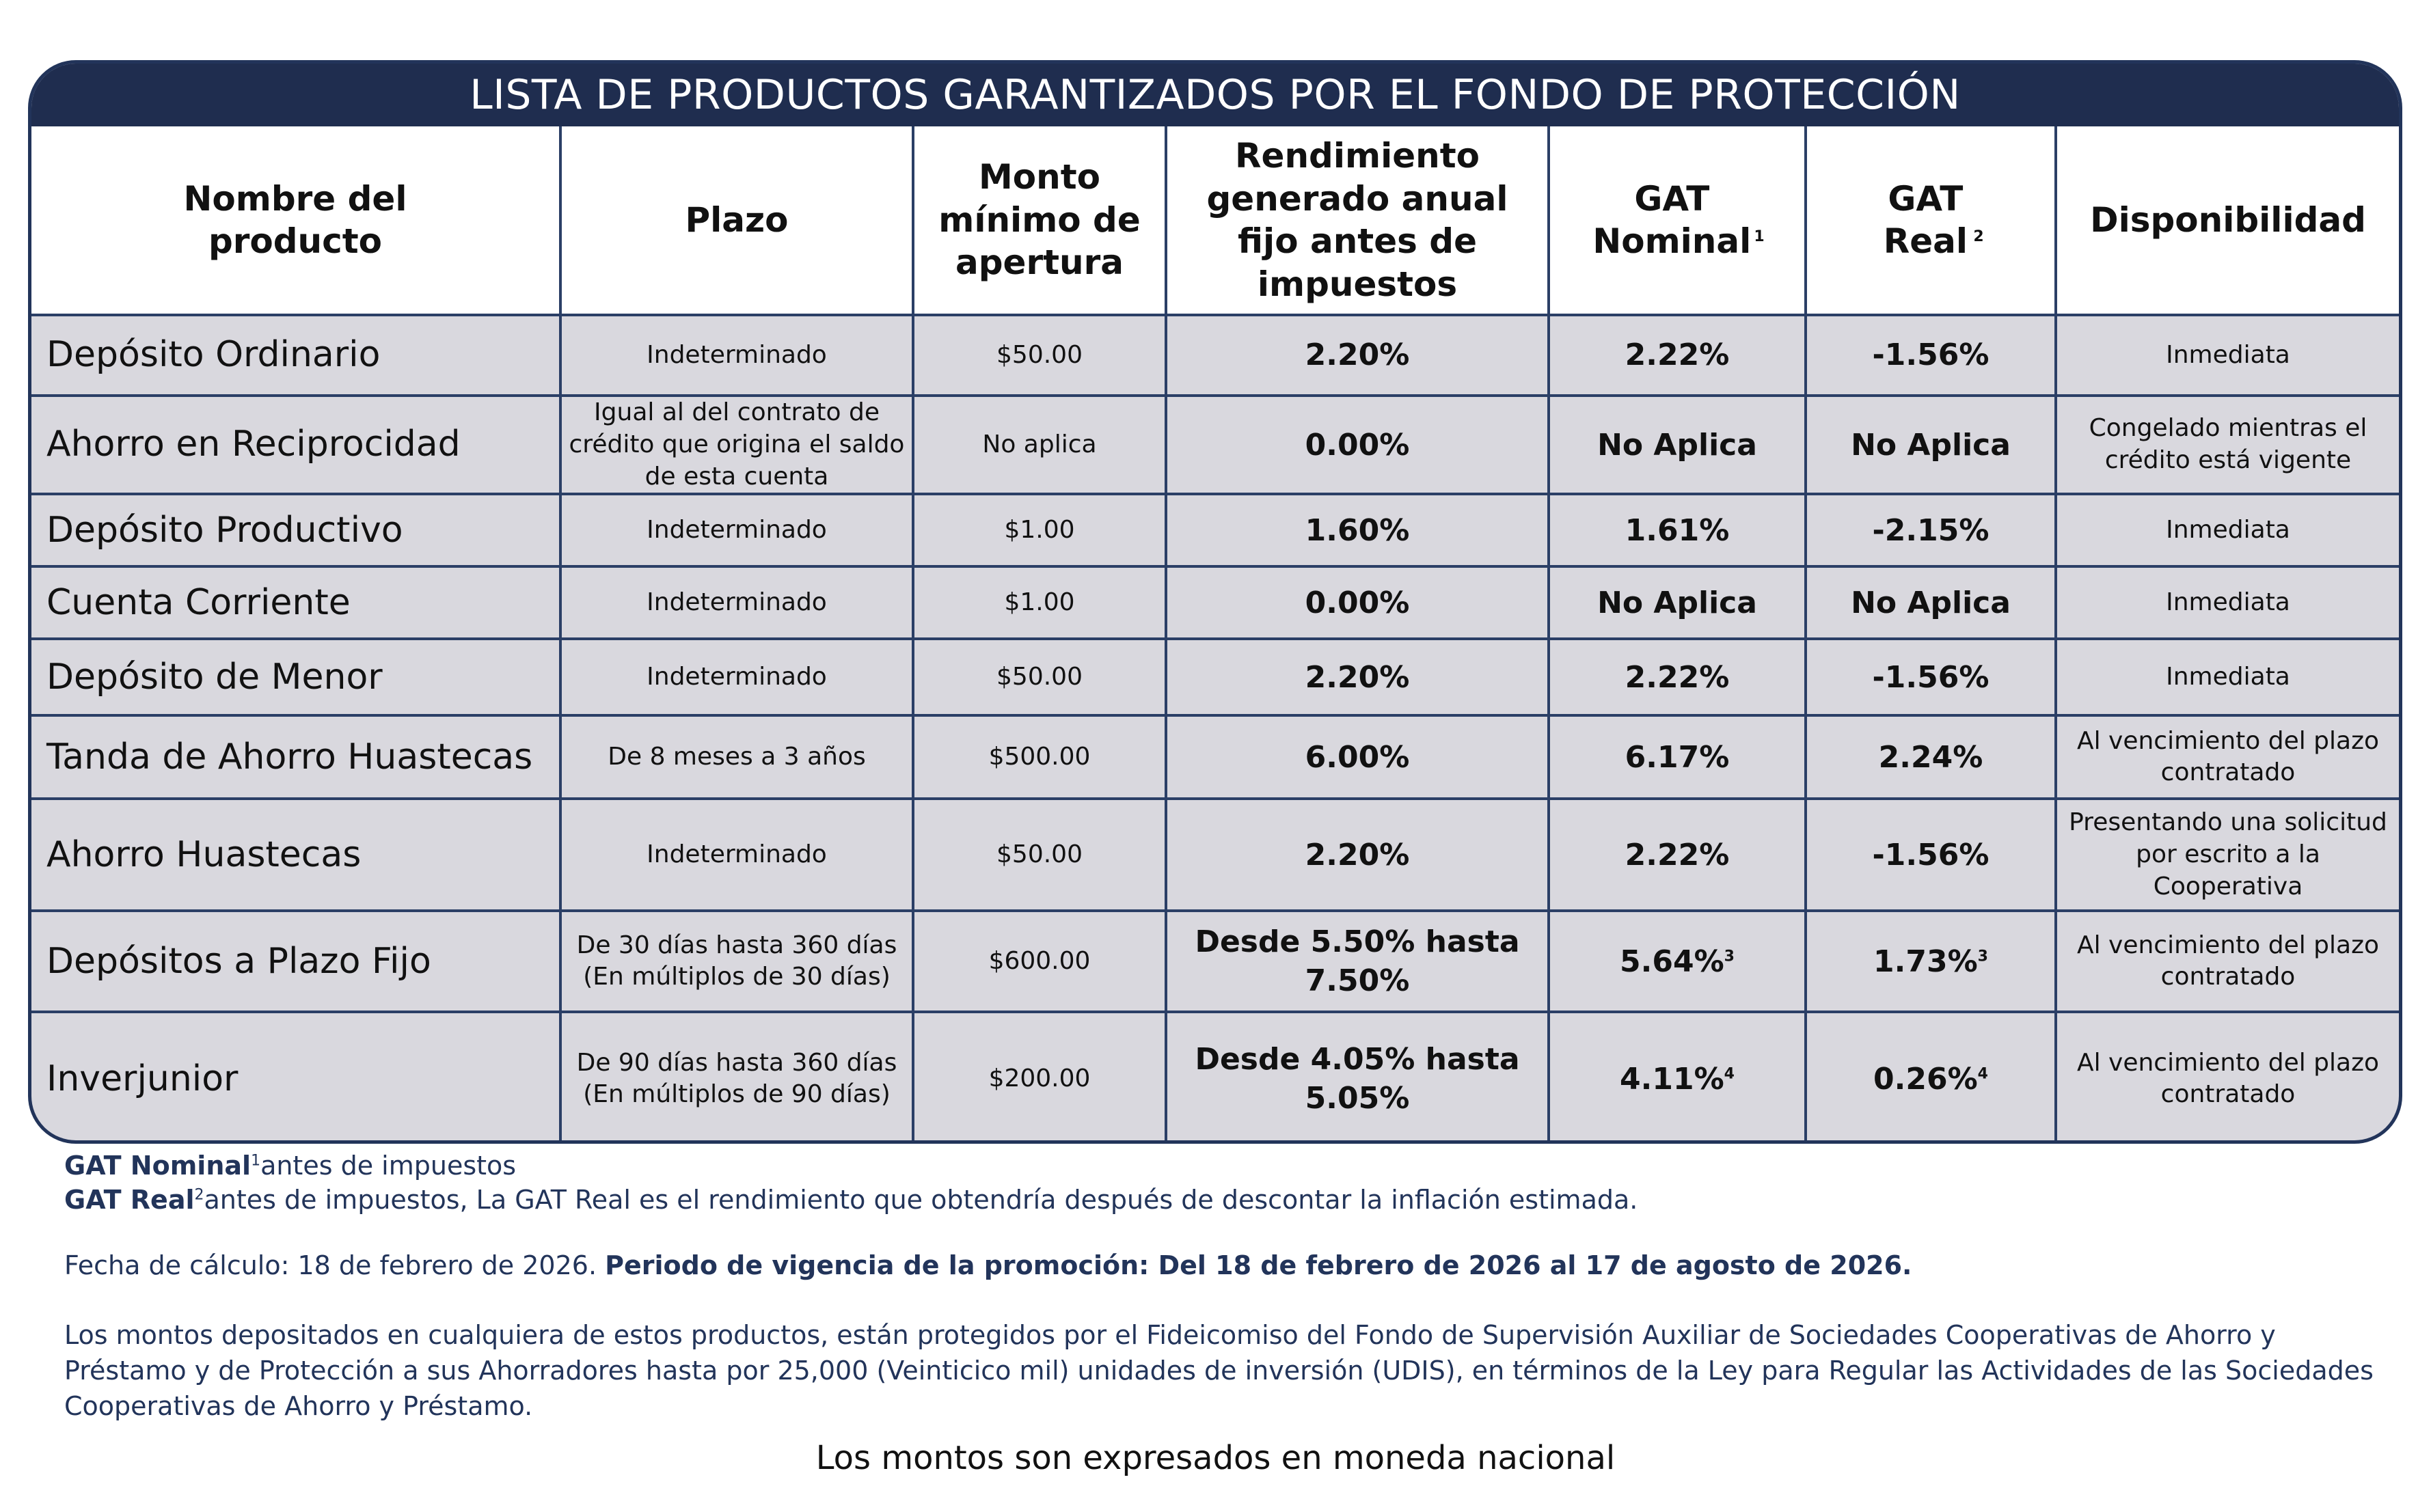 This screenshot has width=2431, height=1512. Describe the element at coordinates (1039, 962) in the screenshot. I see `cell-monto: $600.00` at that location.